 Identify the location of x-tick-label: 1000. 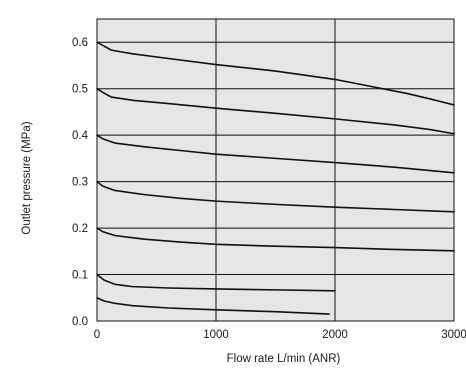
(216, 335).